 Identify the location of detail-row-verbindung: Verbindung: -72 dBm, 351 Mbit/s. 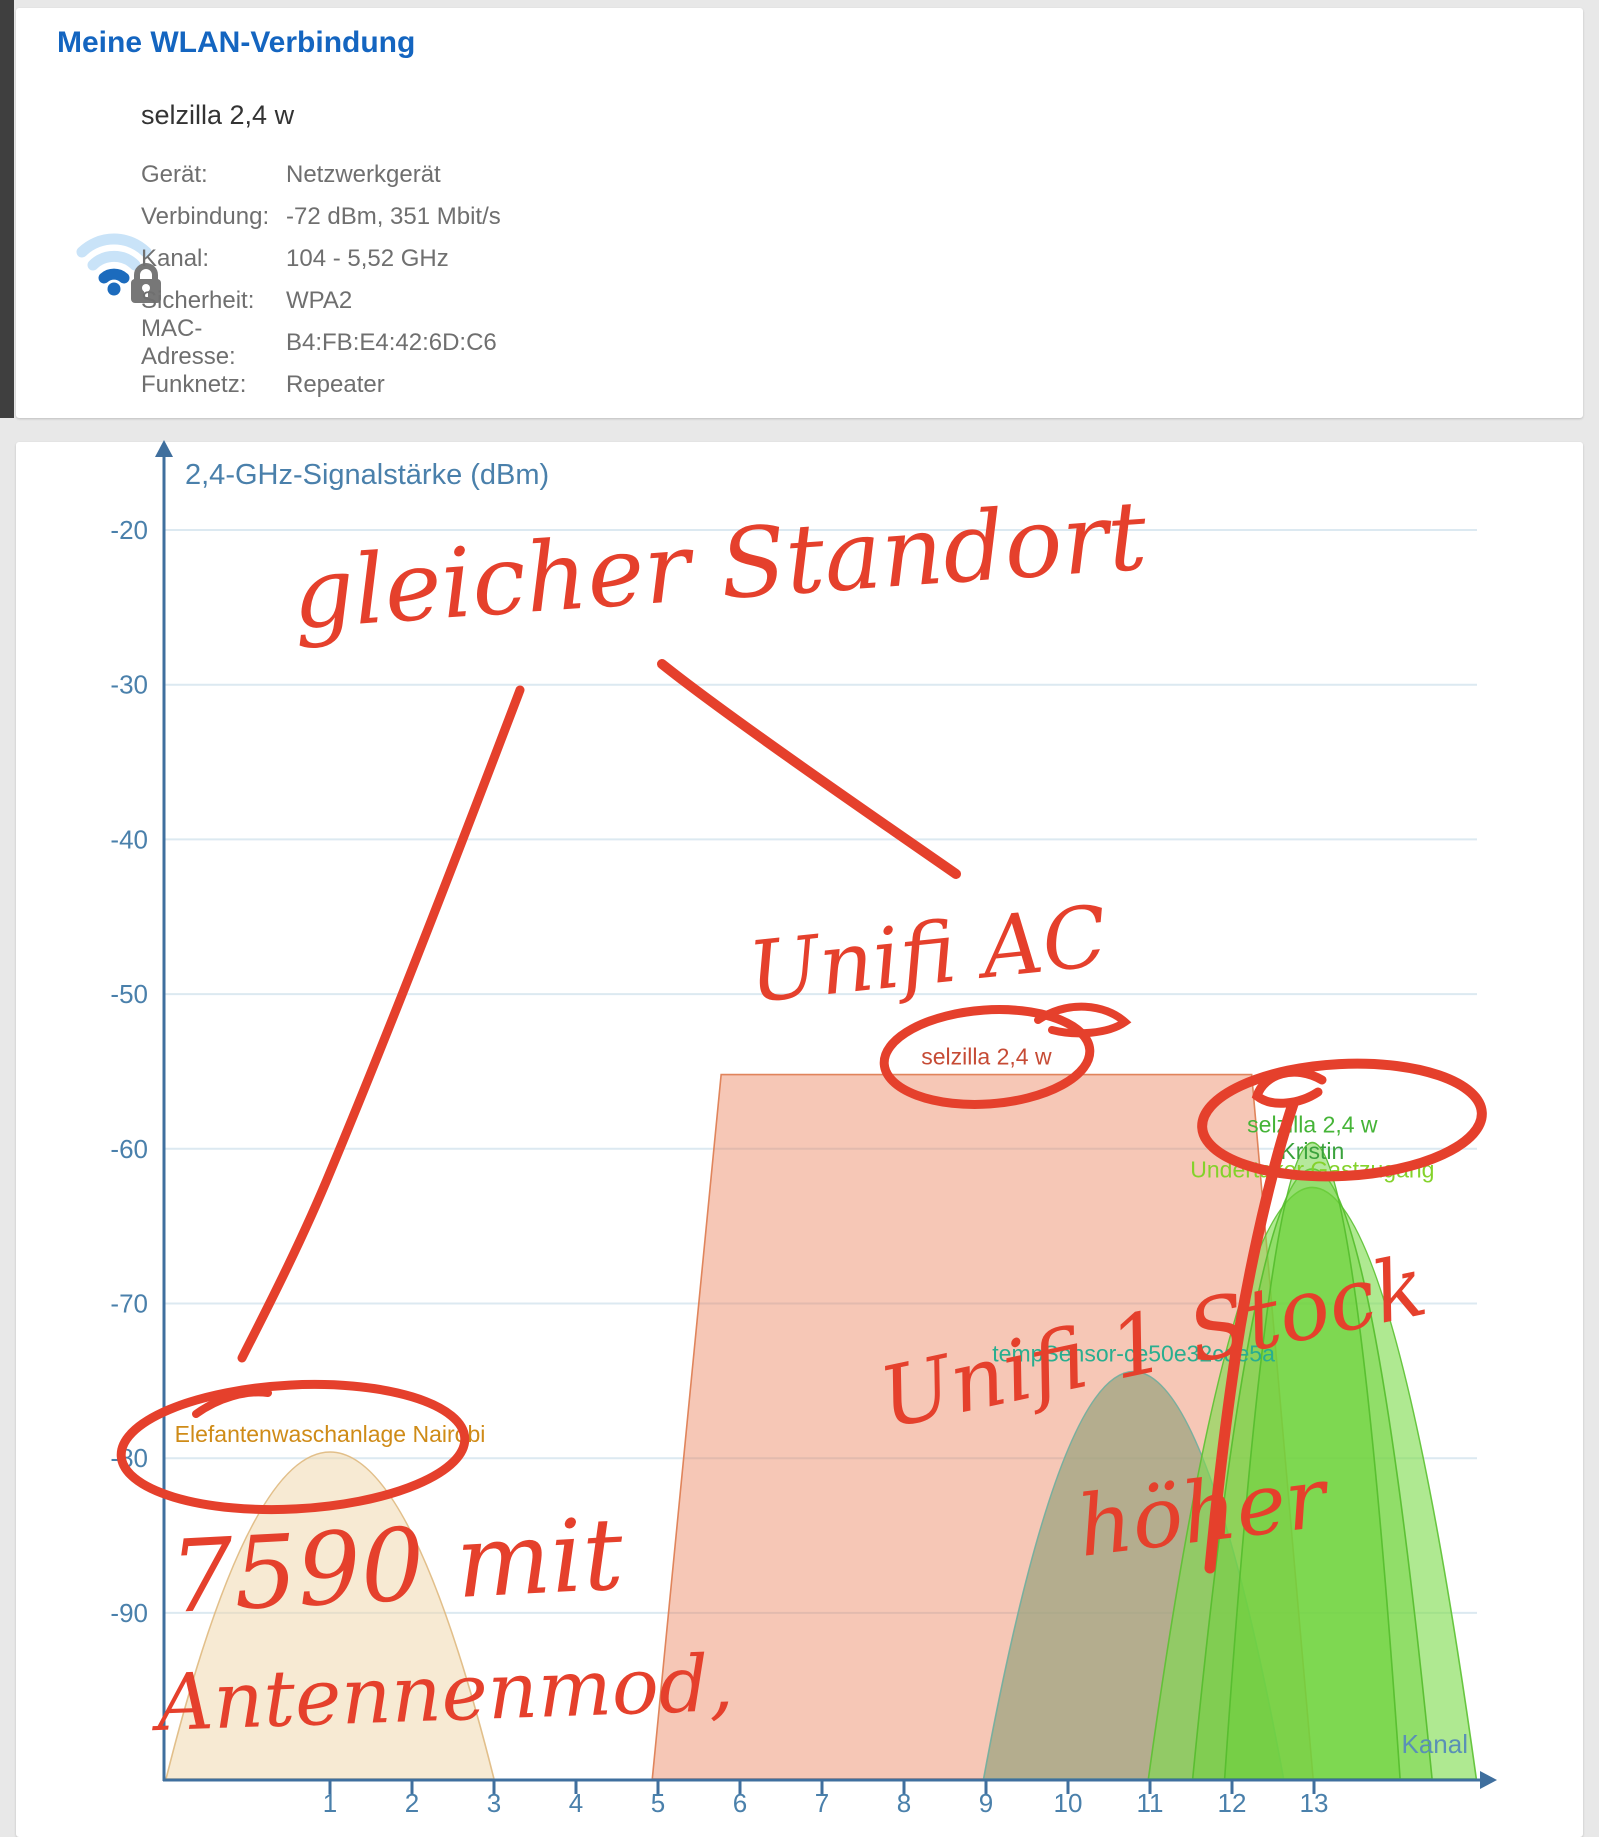
(321, 217).